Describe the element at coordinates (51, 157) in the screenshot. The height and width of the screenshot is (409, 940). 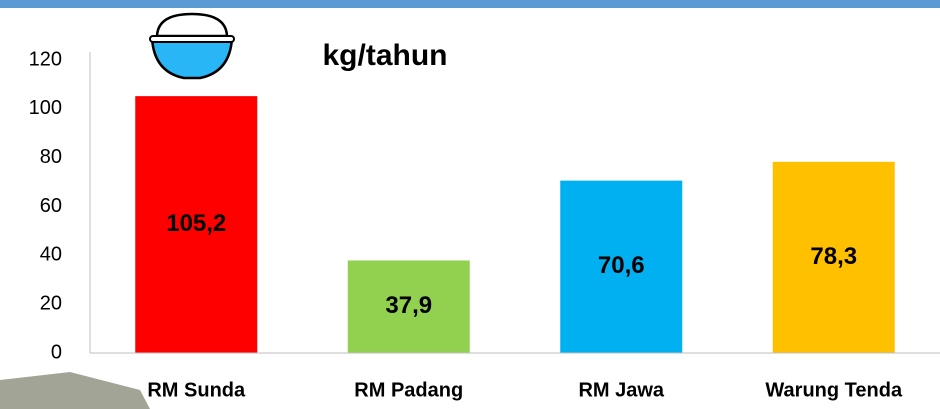
I see `y-tick-label: 80` at that location.